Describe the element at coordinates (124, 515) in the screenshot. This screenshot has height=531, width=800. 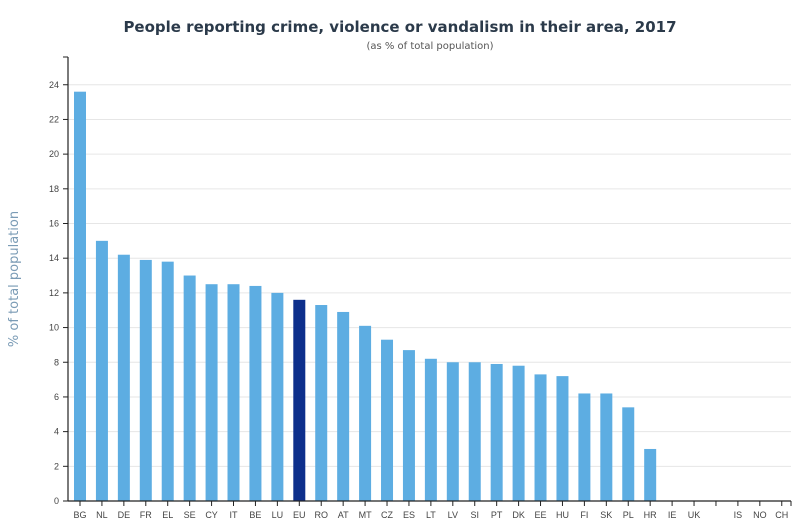
I see `x-tick-label: DE` at that location.